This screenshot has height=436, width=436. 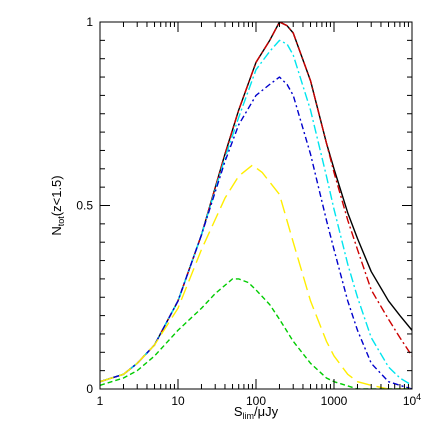 I want to click on axis-title-subscript: lim, so click(x=249, y=416).